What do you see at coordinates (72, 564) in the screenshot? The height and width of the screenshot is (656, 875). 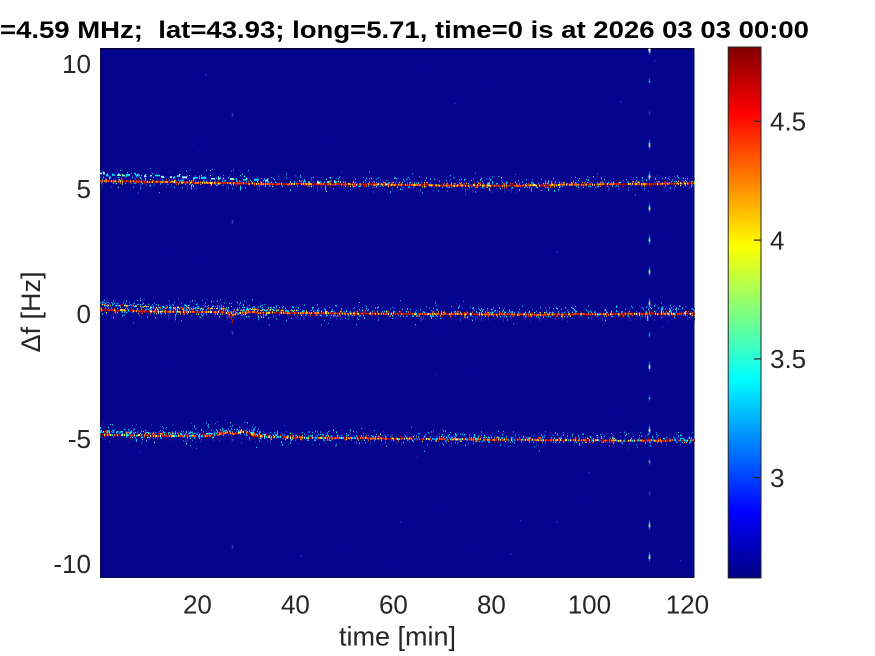 I see `svg-text: -10` at bounding box center [72, 564].